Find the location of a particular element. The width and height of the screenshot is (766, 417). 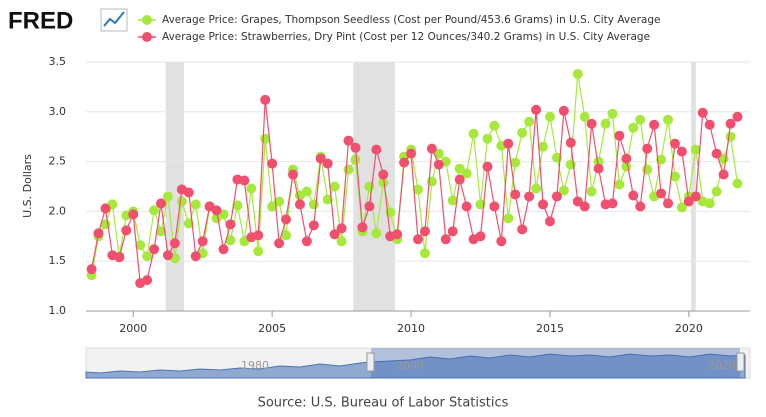

x-tick-label: 2000 is located at coordinates (133, 328).